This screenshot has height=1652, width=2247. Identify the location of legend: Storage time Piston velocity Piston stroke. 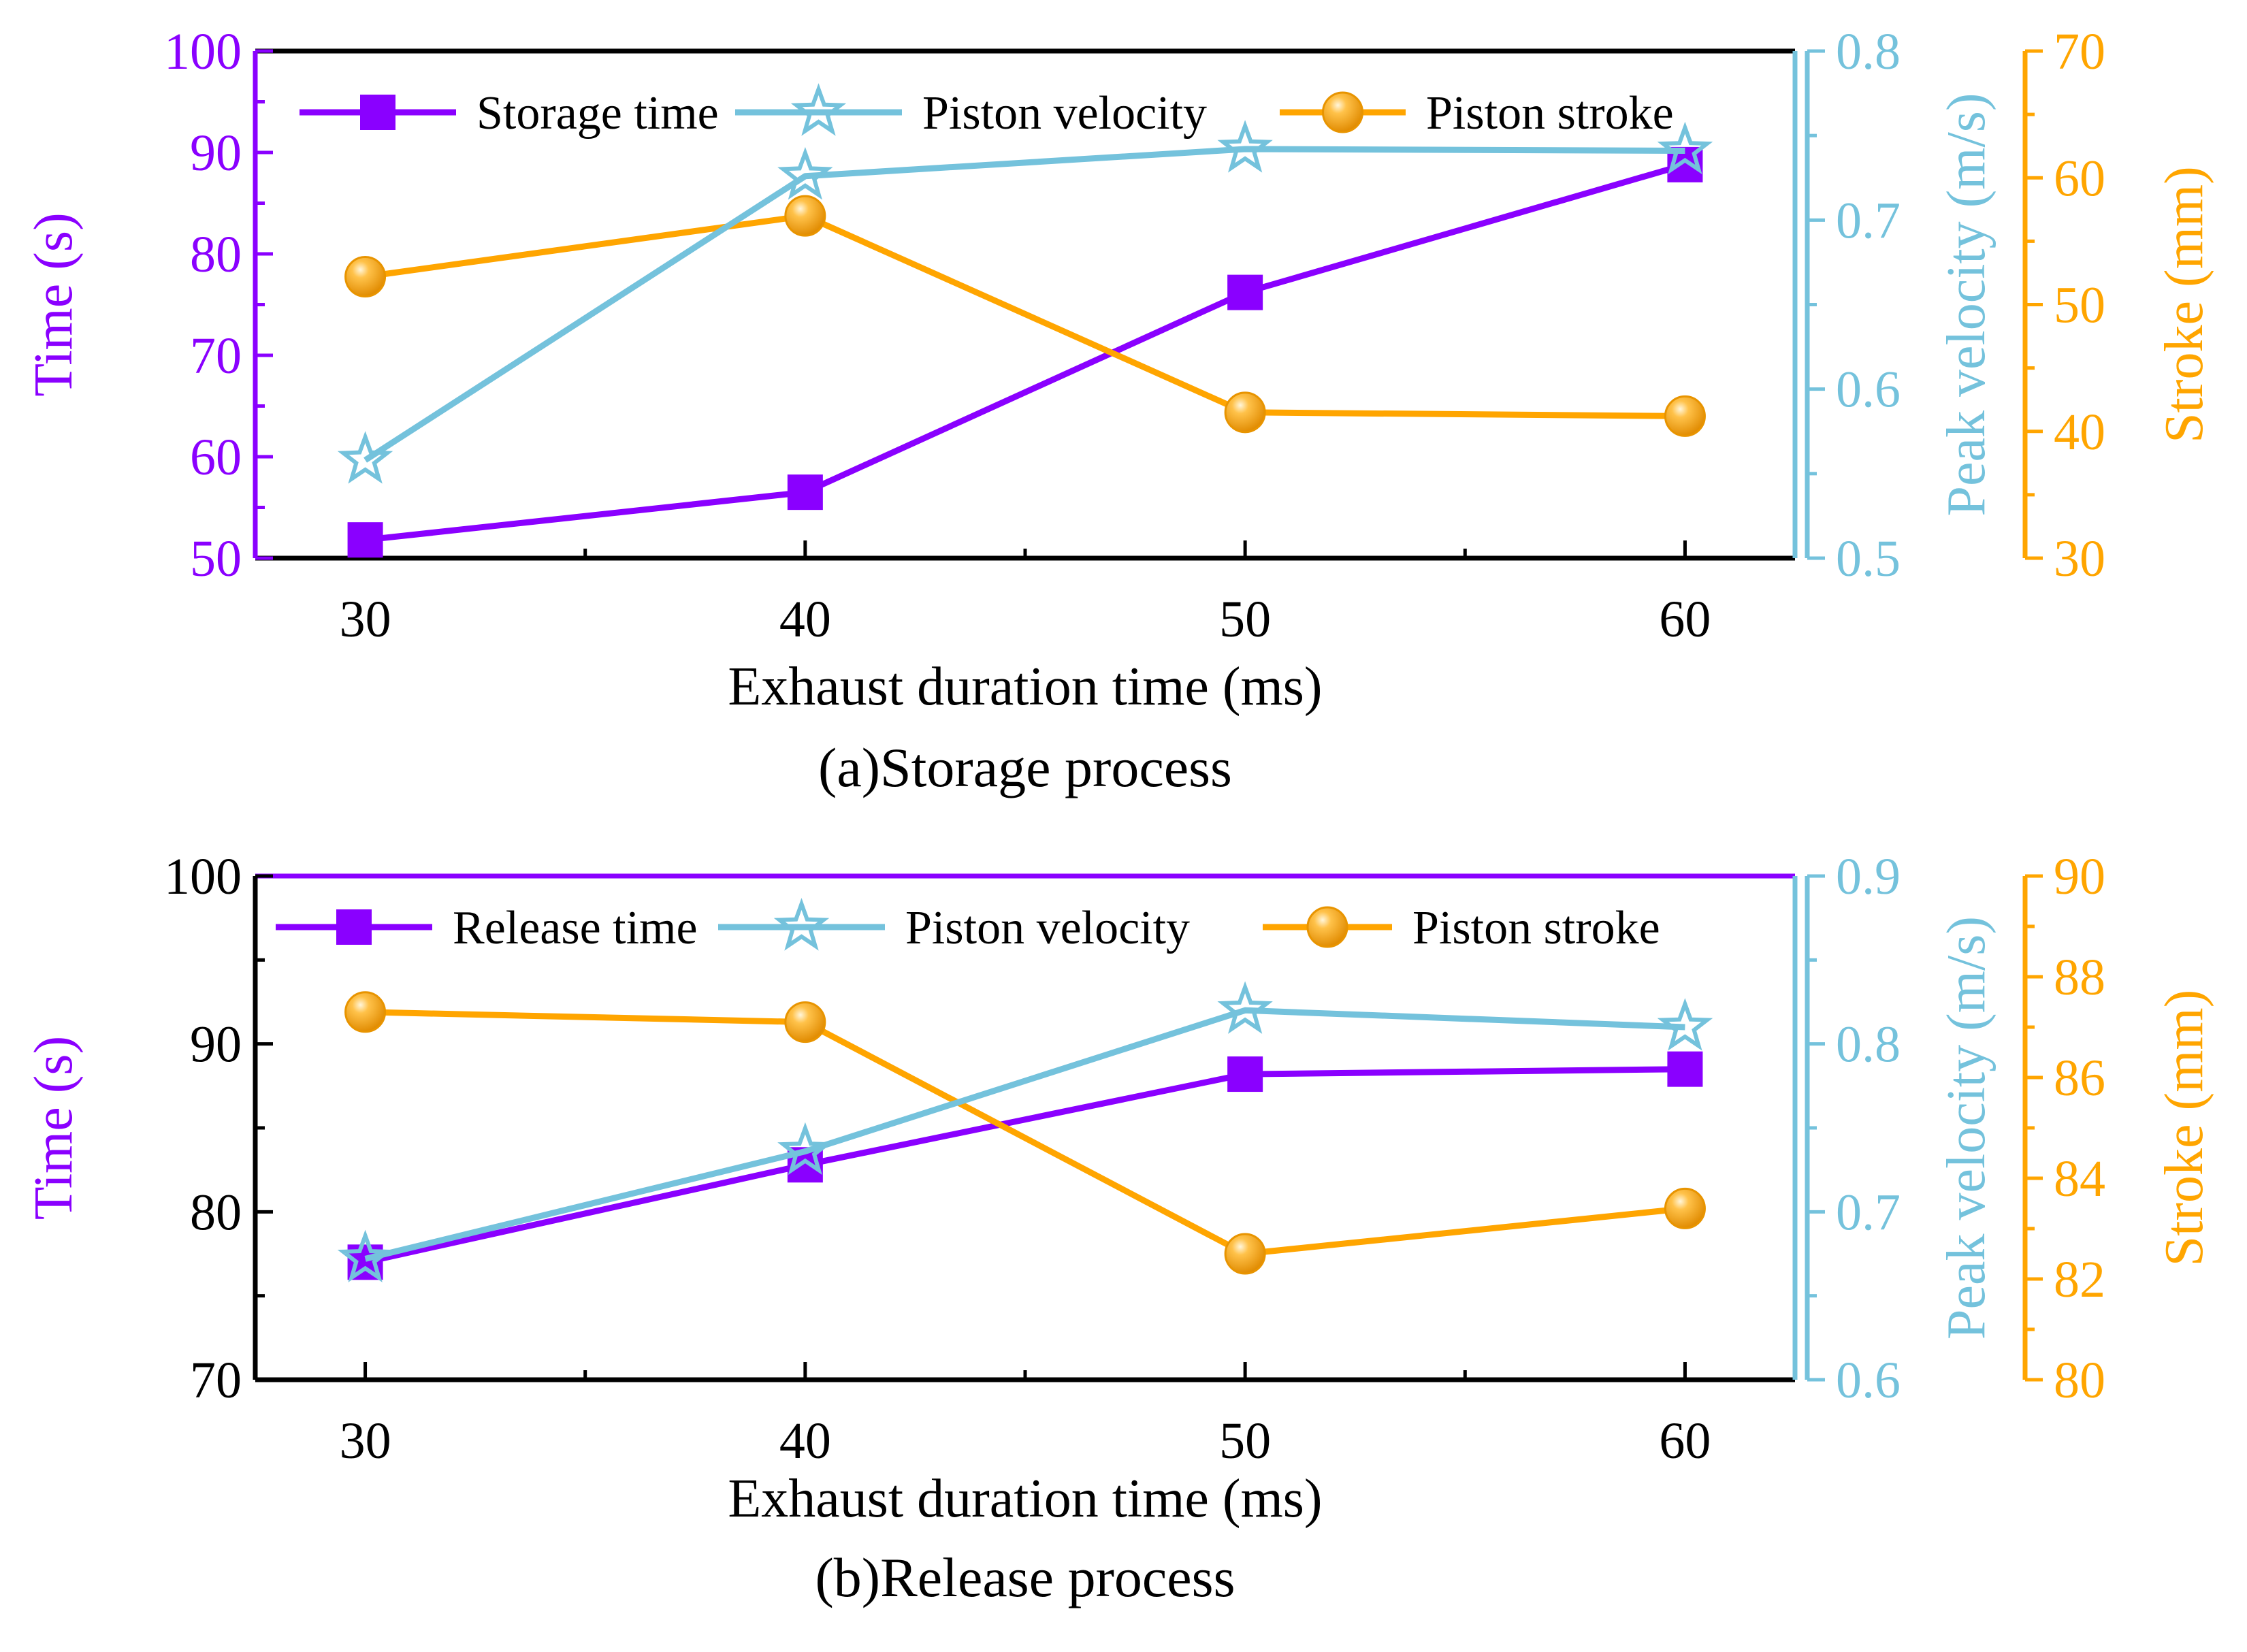
(987, 111).